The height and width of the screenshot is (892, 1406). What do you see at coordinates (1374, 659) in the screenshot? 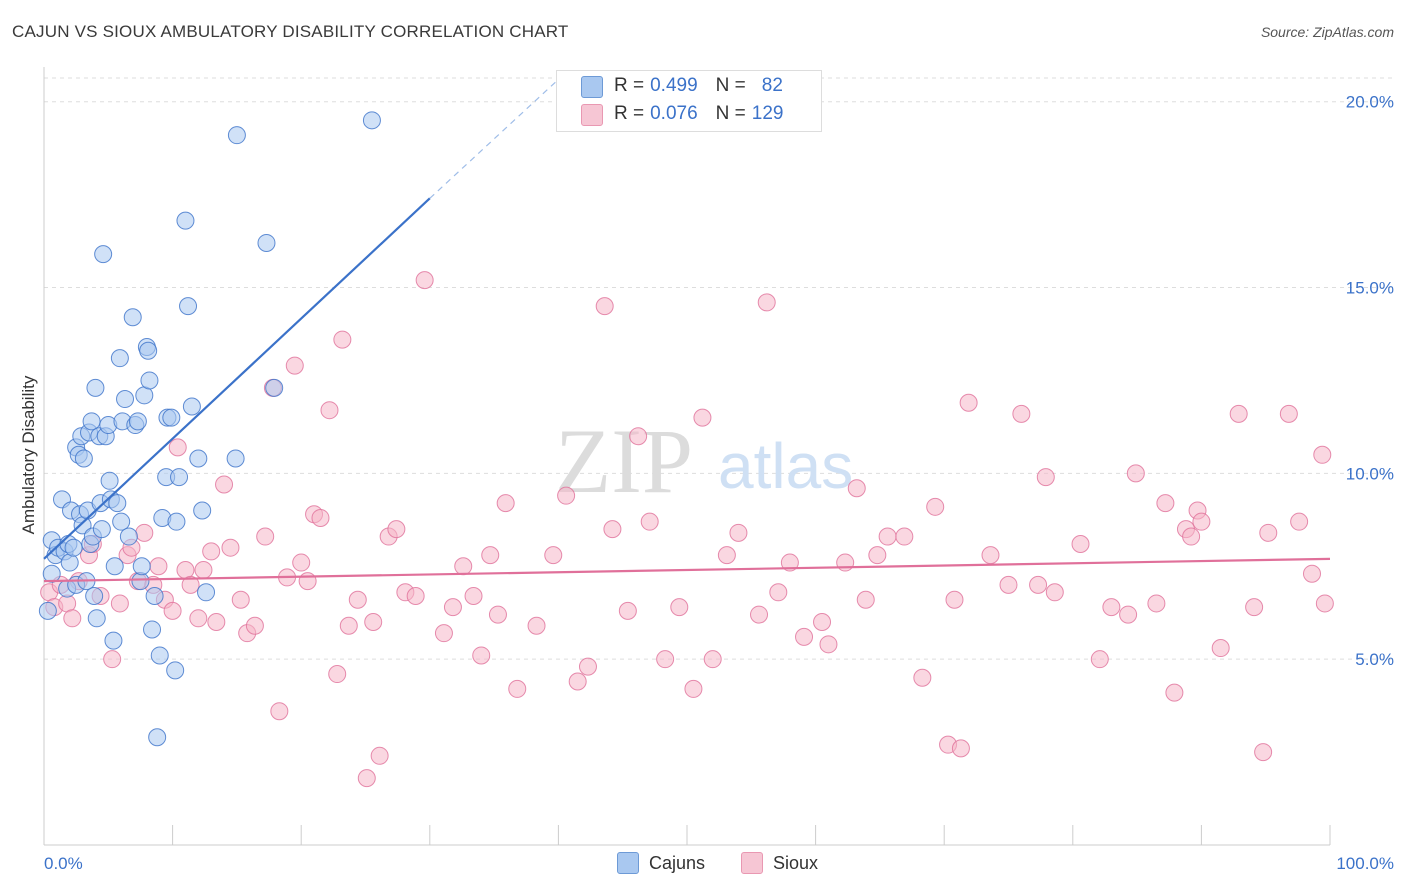
I see `y-tick-label: 5.0%` at bounding box center [1374, 659].